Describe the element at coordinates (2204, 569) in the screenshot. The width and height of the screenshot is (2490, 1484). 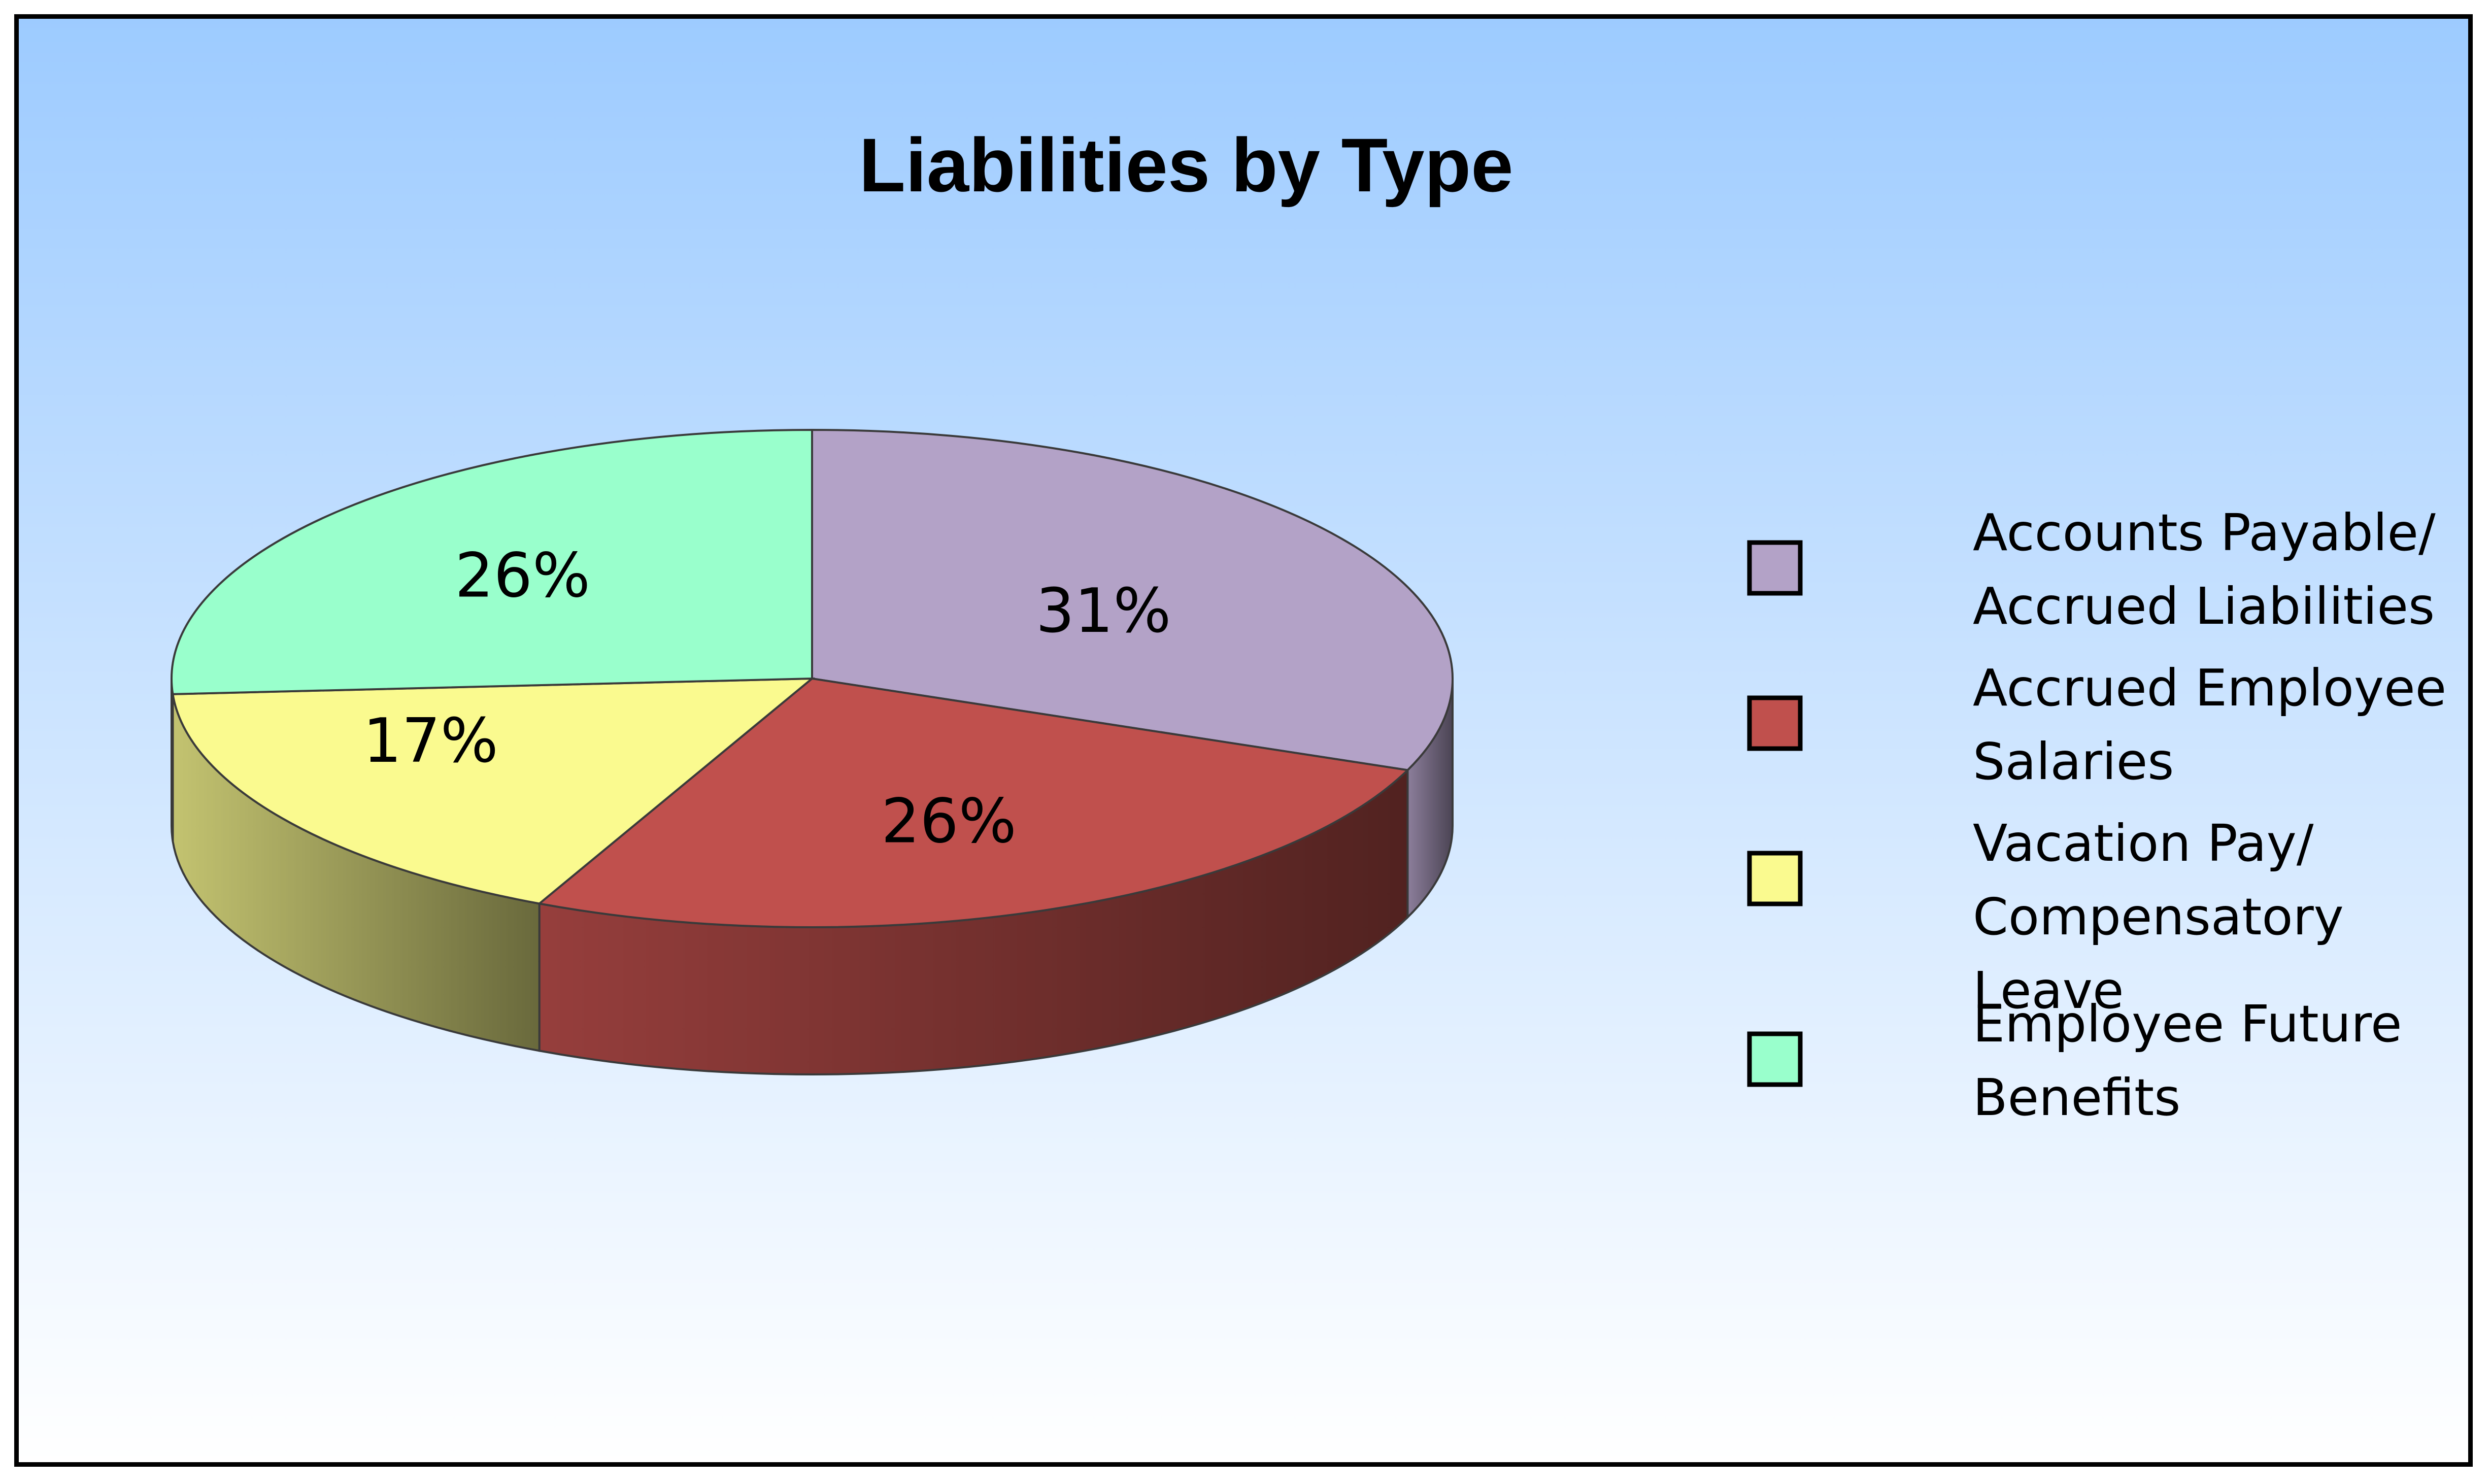
I see `legend-label-1: Accounts Payable/Accrued Liabilities` at that location.